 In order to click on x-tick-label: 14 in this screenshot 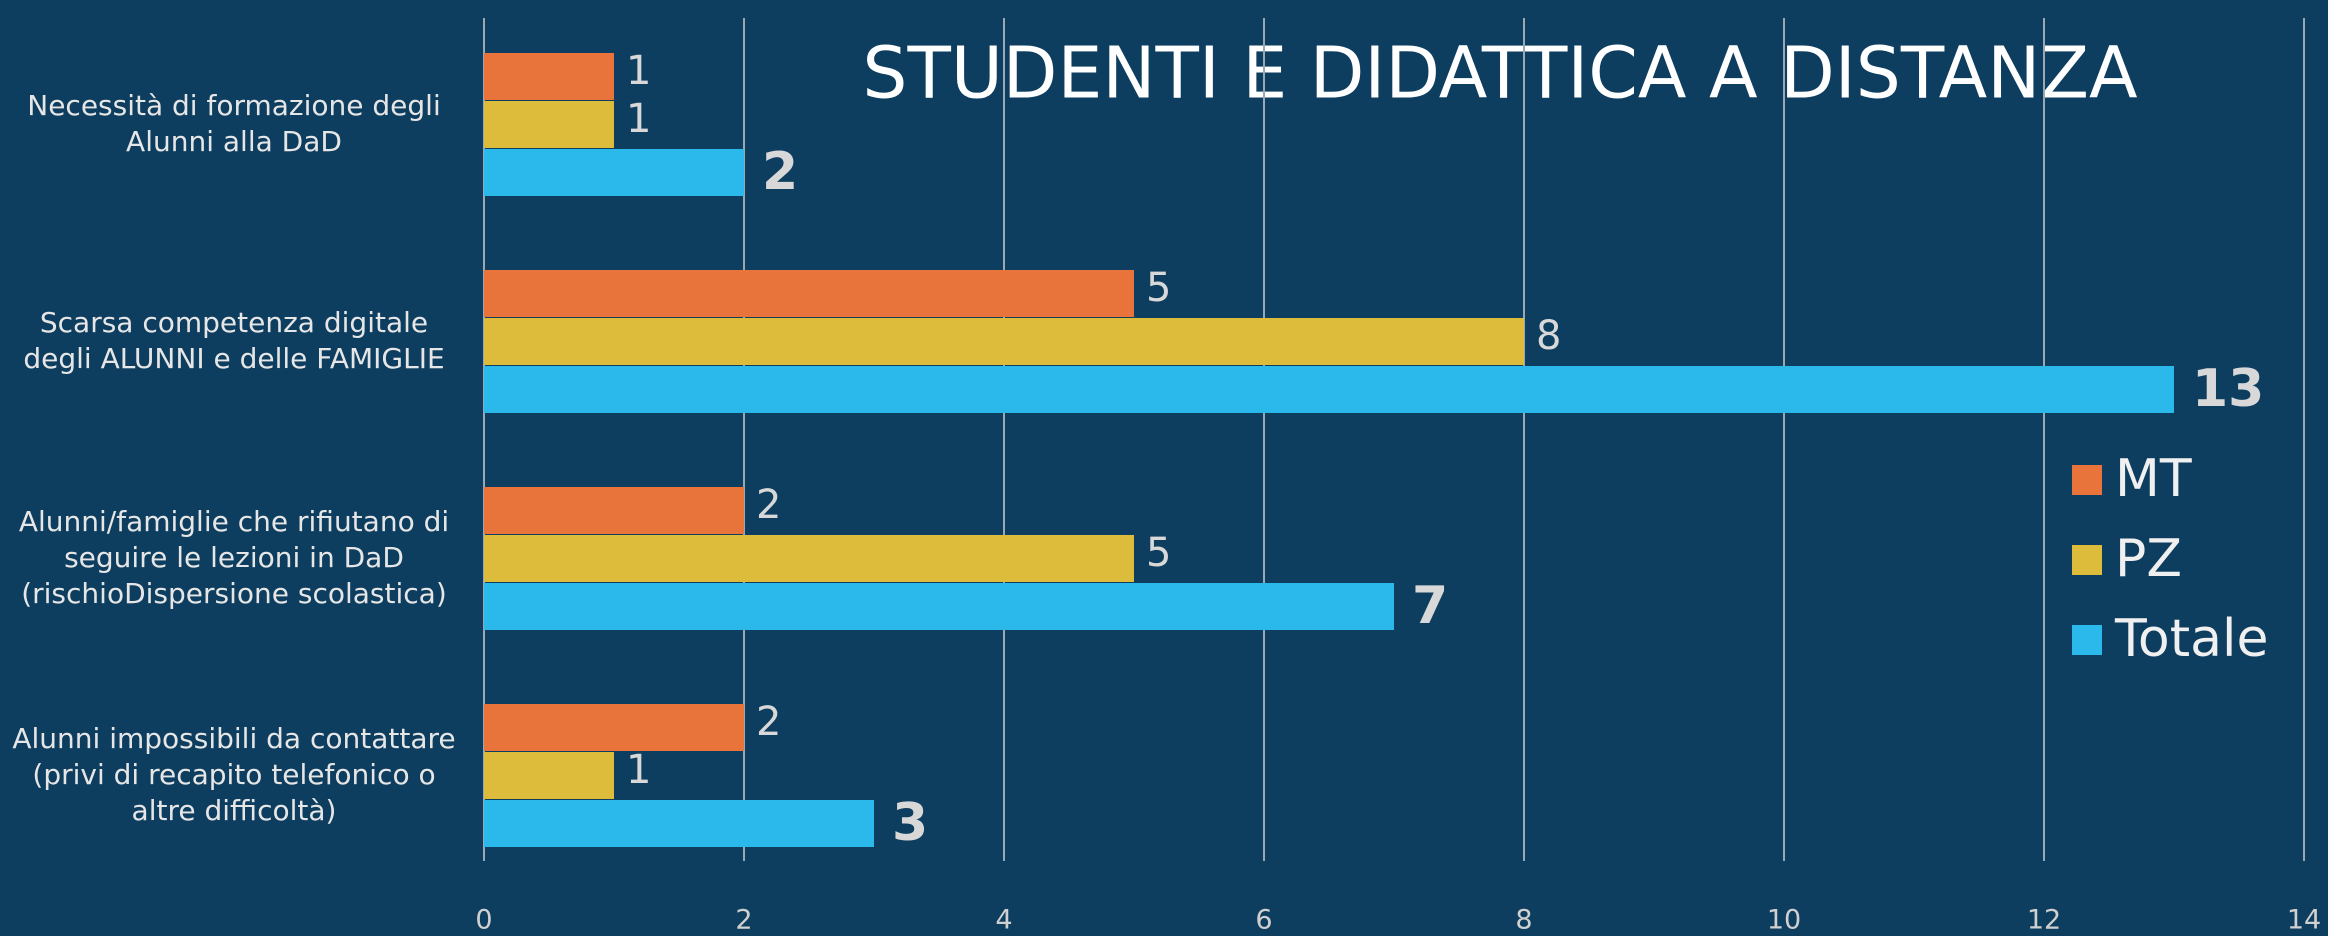, I will do `click(2304, 920)`.